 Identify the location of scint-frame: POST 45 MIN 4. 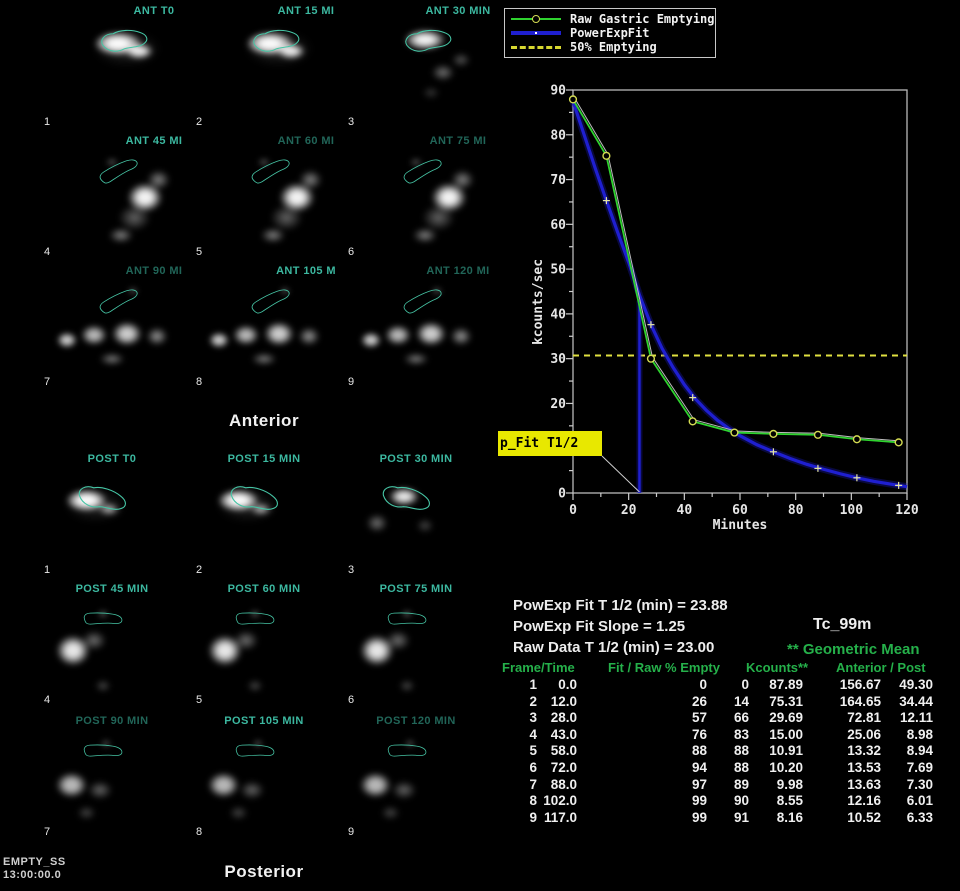
(115, 643).